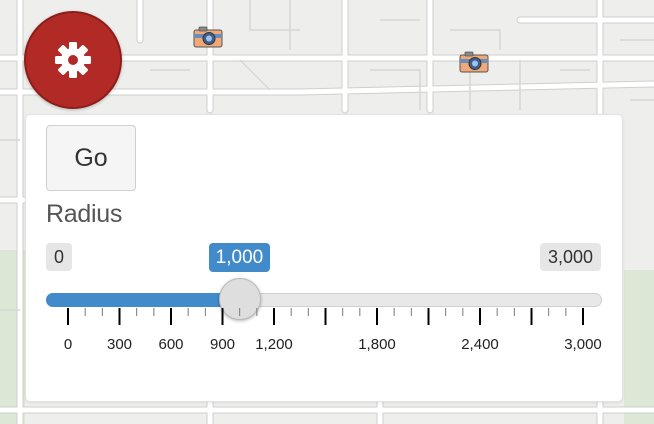  Describe the element at coordinates (377, 344) in the screenshot. I see `tick-label: 1,800` at that location.